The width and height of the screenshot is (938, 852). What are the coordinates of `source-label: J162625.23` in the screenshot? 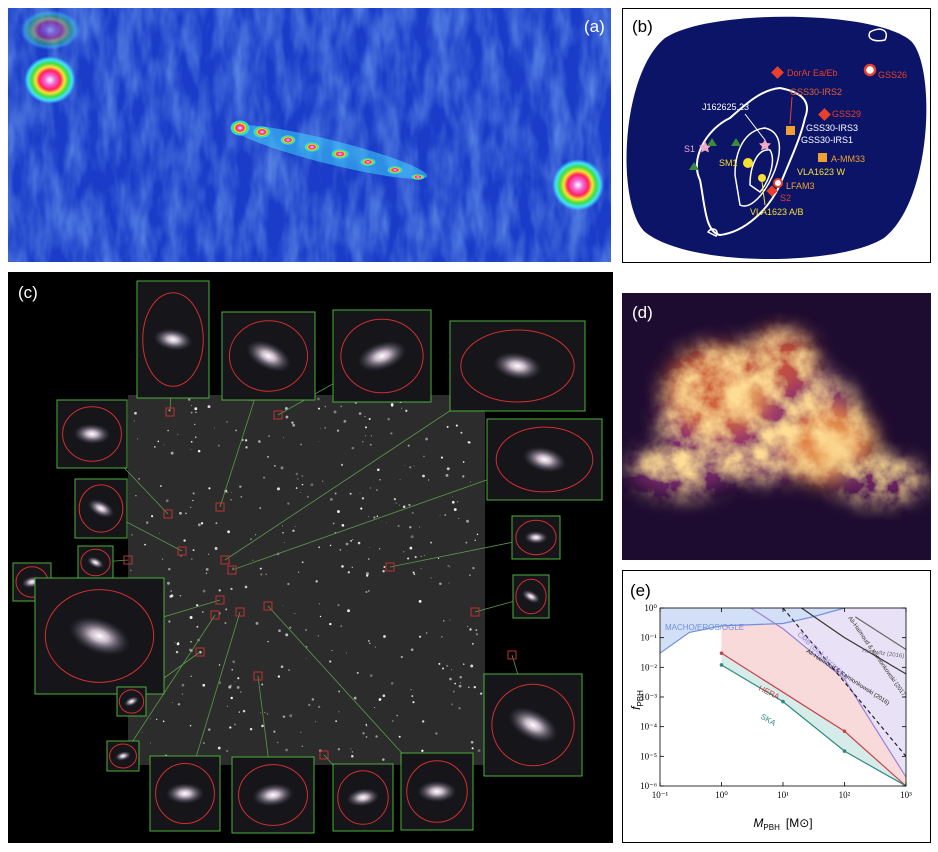 It's located at (725, 107).